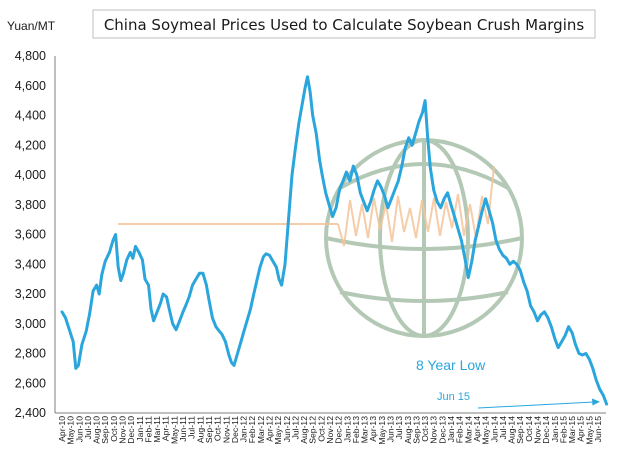 This screenshot has width=644, height=469. I want to click on x-tick-label: Jul-11, so click(192, 427).